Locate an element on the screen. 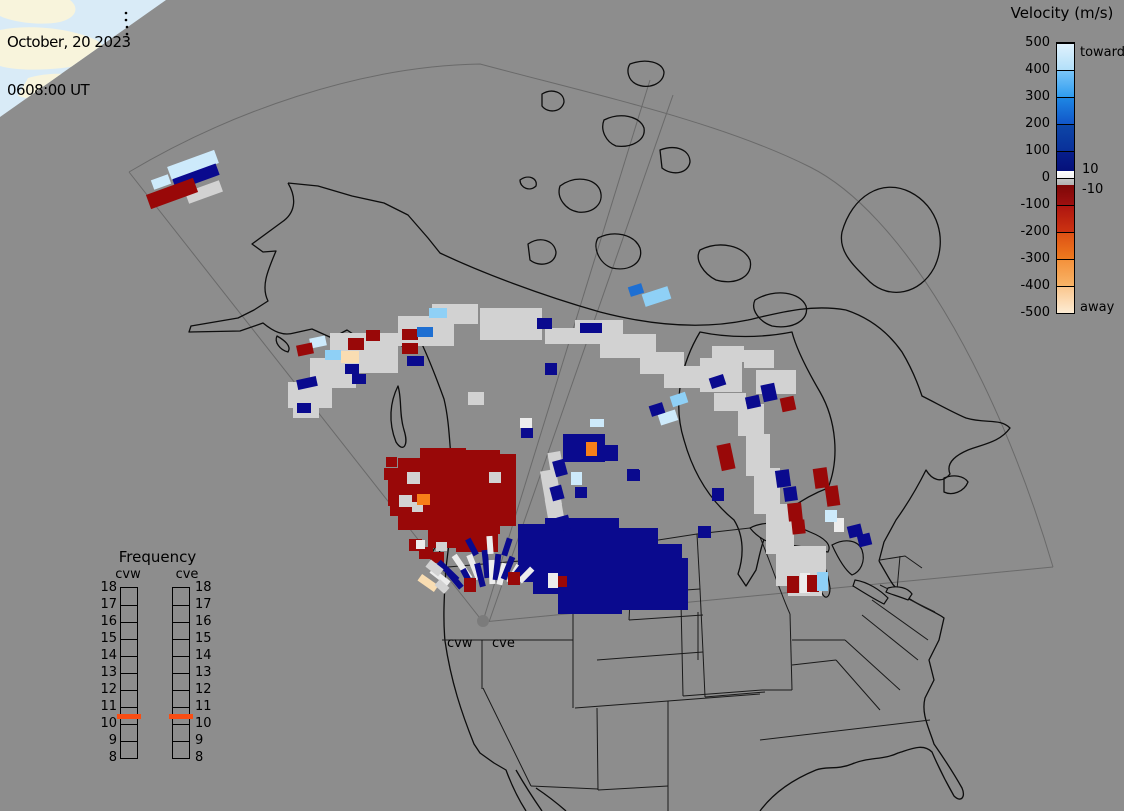  frequency-tick-label: 9 is located at coordinates (112, 740).